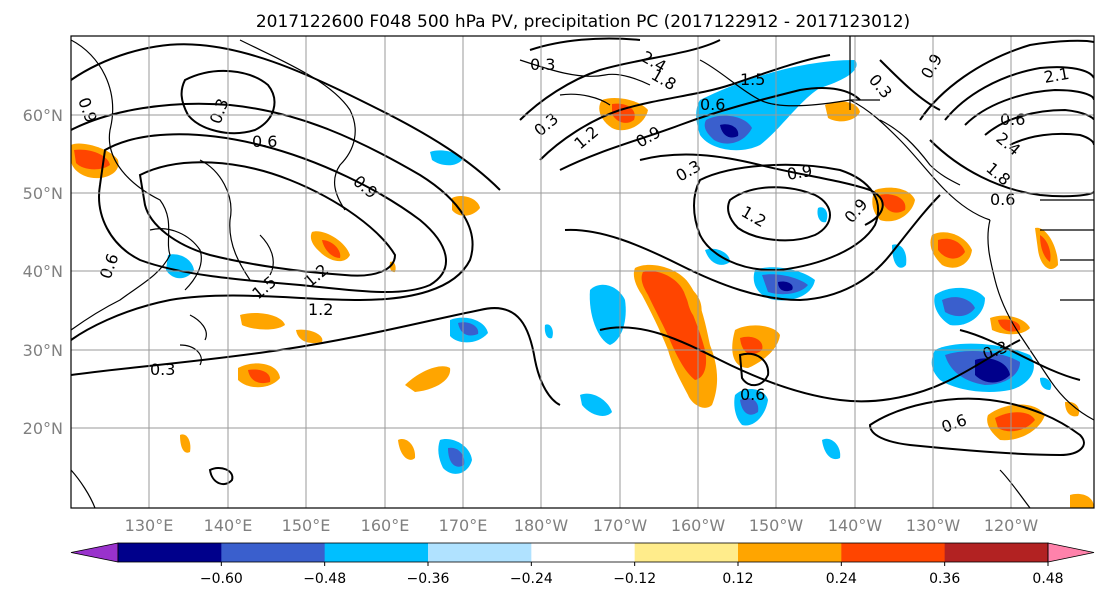 Image resolution: width=1105 pixels, height=601 pixels. I want to click on longitude-label: 140°W, so click(855, 525).